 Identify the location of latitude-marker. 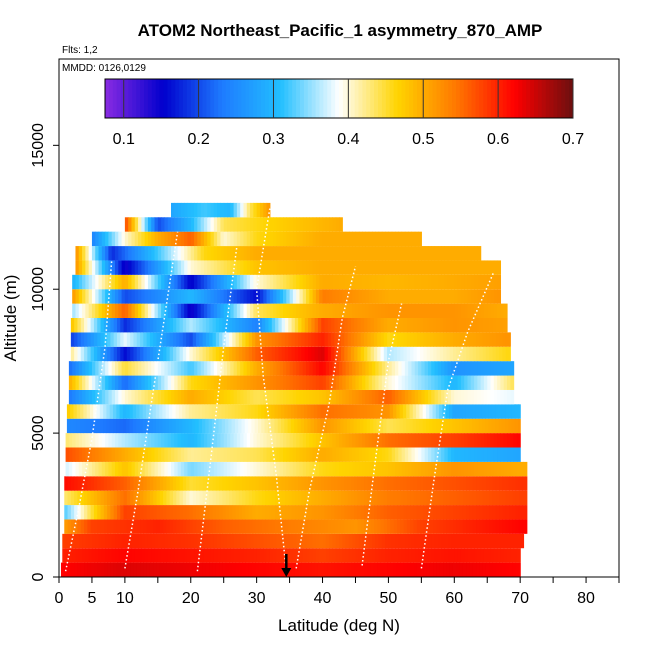
(286, 565).